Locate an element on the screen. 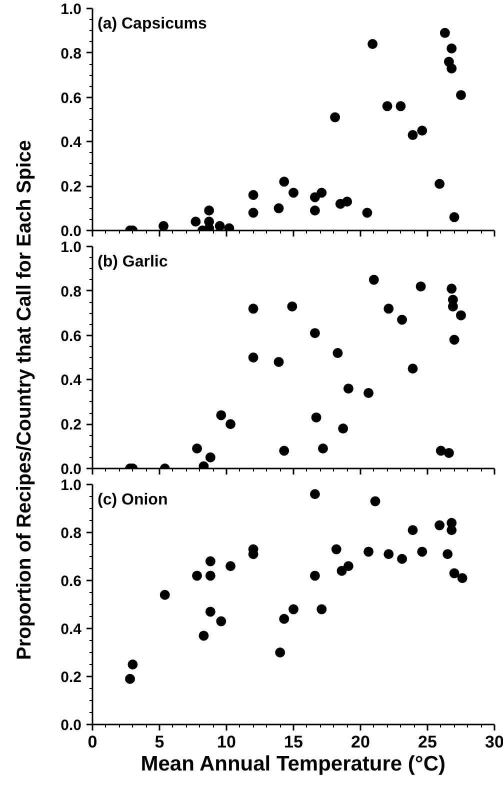  x-tick-label: 15 is located at coordinates (293, 742).